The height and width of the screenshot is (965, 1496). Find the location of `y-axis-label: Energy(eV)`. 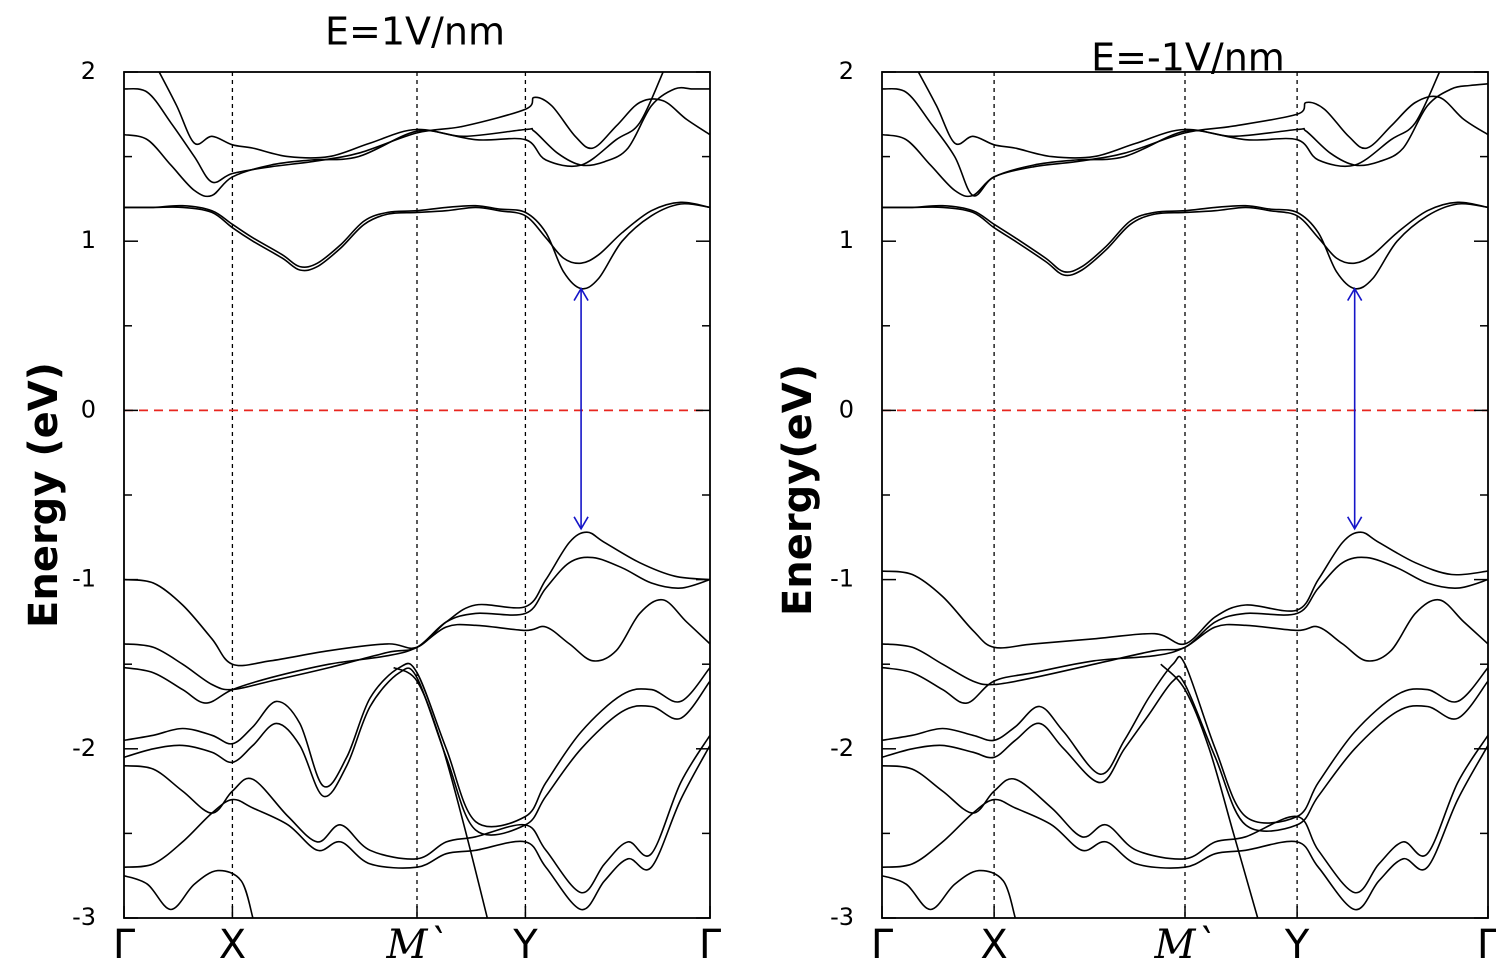

y-axis-label: Energy(eV) is located at coordinates (798, 490).